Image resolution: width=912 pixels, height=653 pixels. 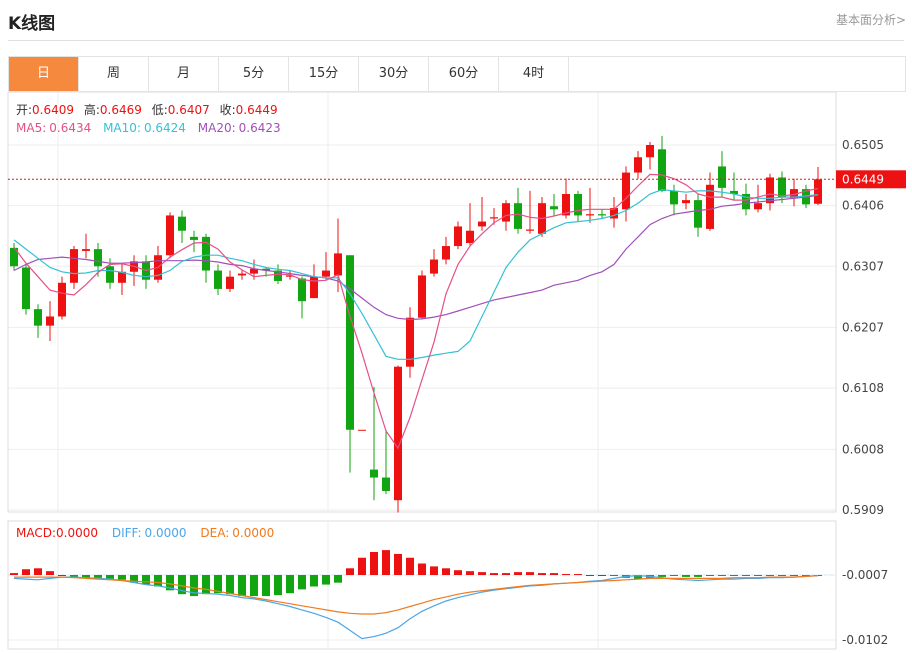 What do you see at coordinates (863, 206) in the screenshot?
I see `price-tick-label: 0.6406` at bounding box center [863, 206].